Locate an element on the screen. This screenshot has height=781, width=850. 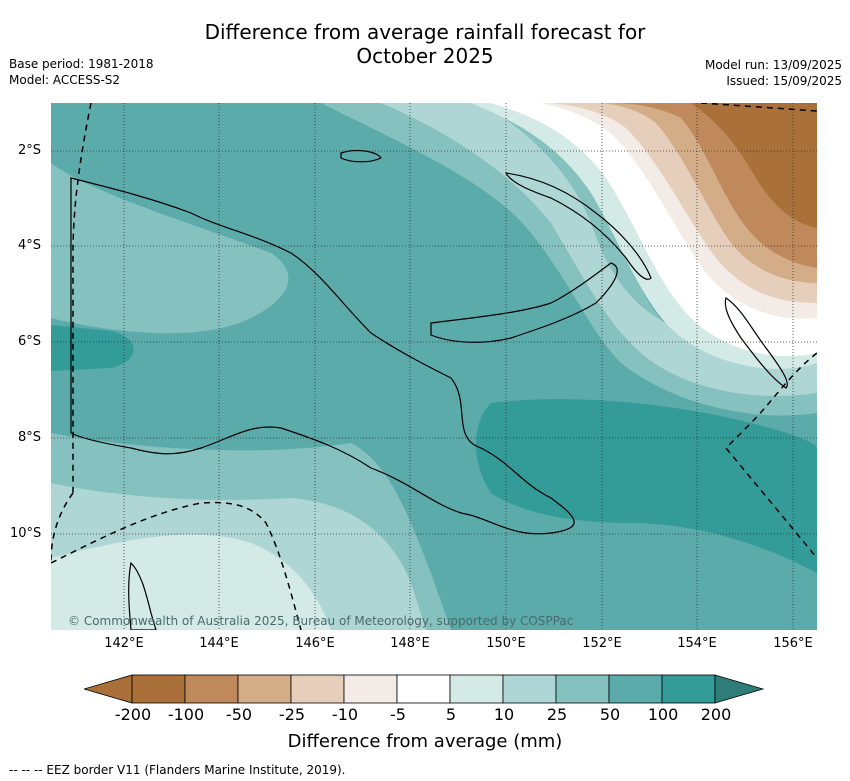
model-run: Model run: 13/09/2025 is located at coordinates (773, 65).